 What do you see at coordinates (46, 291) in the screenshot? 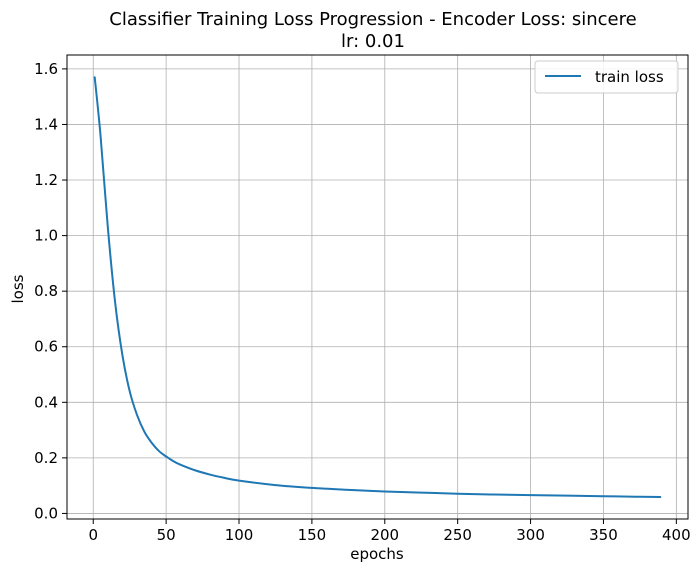
I see `y-tick-label: 0.8` at bounding box center [46, 291].